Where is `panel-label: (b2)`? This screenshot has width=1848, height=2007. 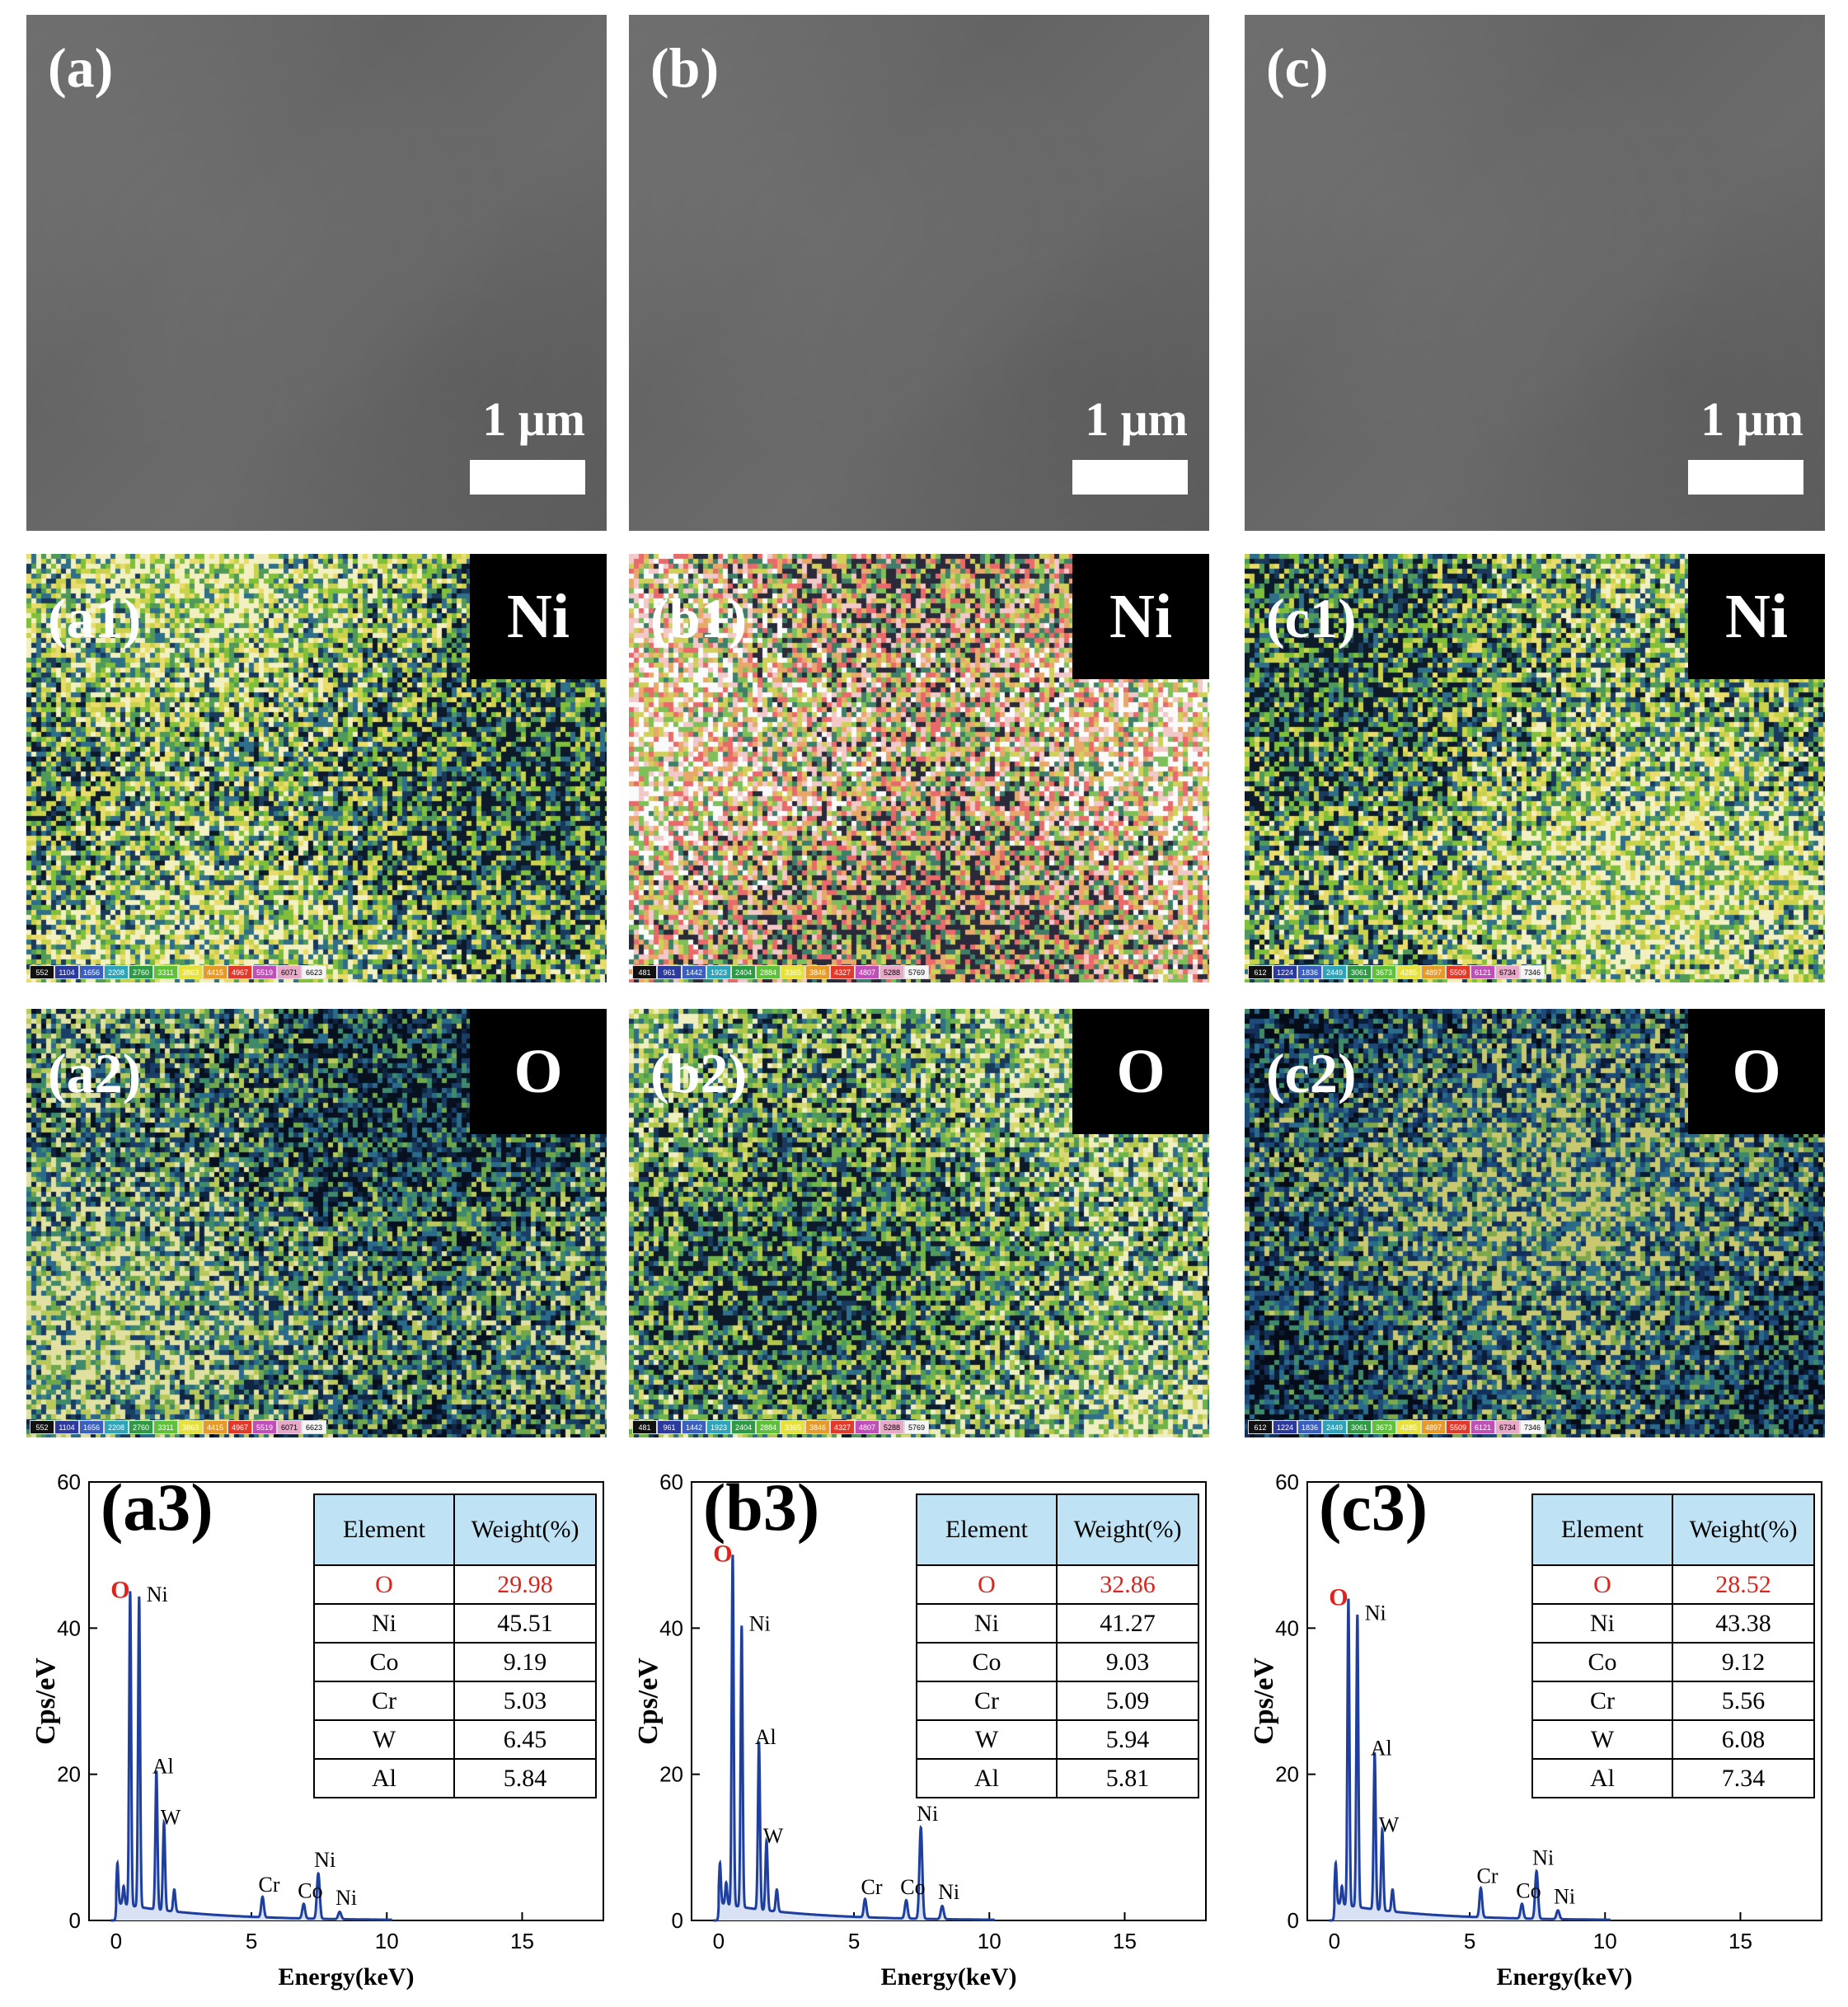 panel-label: (b2) is located at coordinates (699, 1073).